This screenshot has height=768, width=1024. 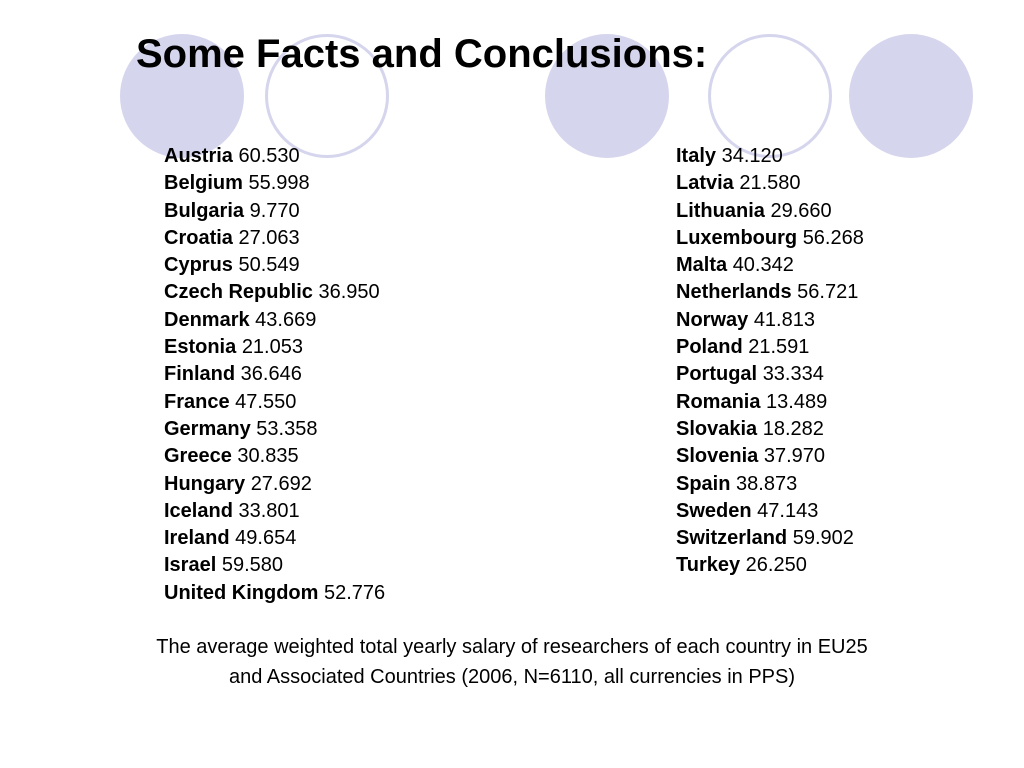 I want to click on country-name: Sweden, so click(x=714, y=510).